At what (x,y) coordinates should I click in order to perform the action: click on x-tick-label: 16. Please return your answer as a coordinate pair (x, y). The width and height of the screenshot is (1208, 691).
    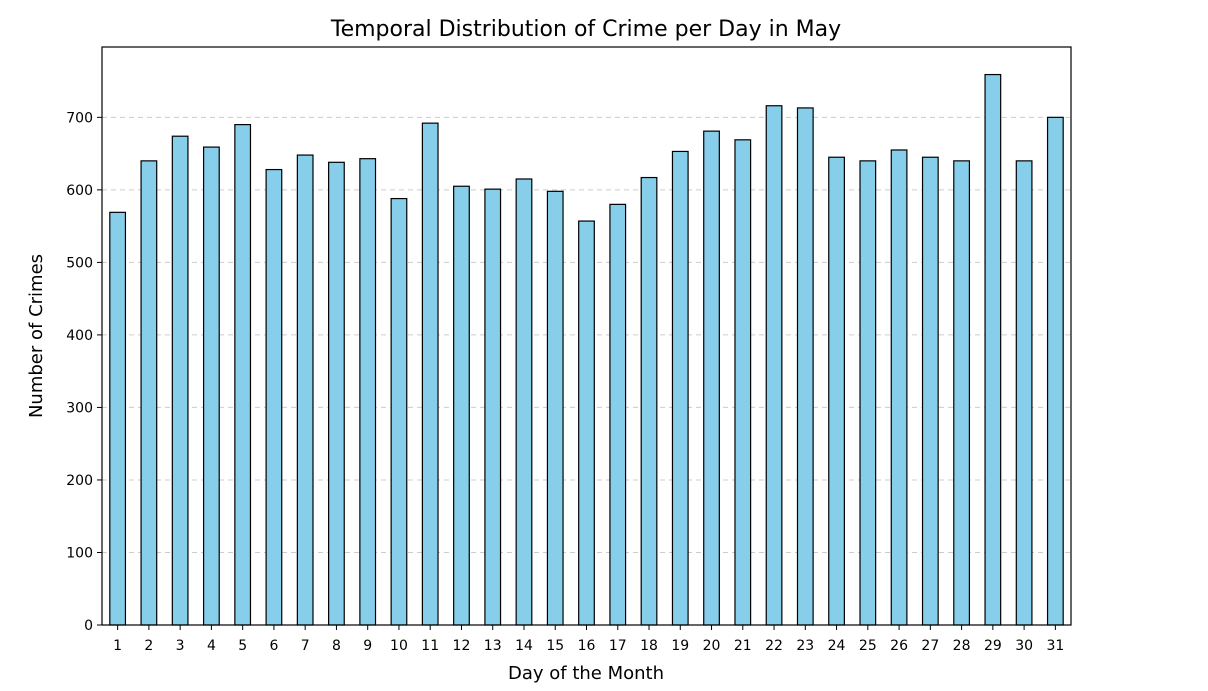
    Looking at the image, I should click on (587, 646).